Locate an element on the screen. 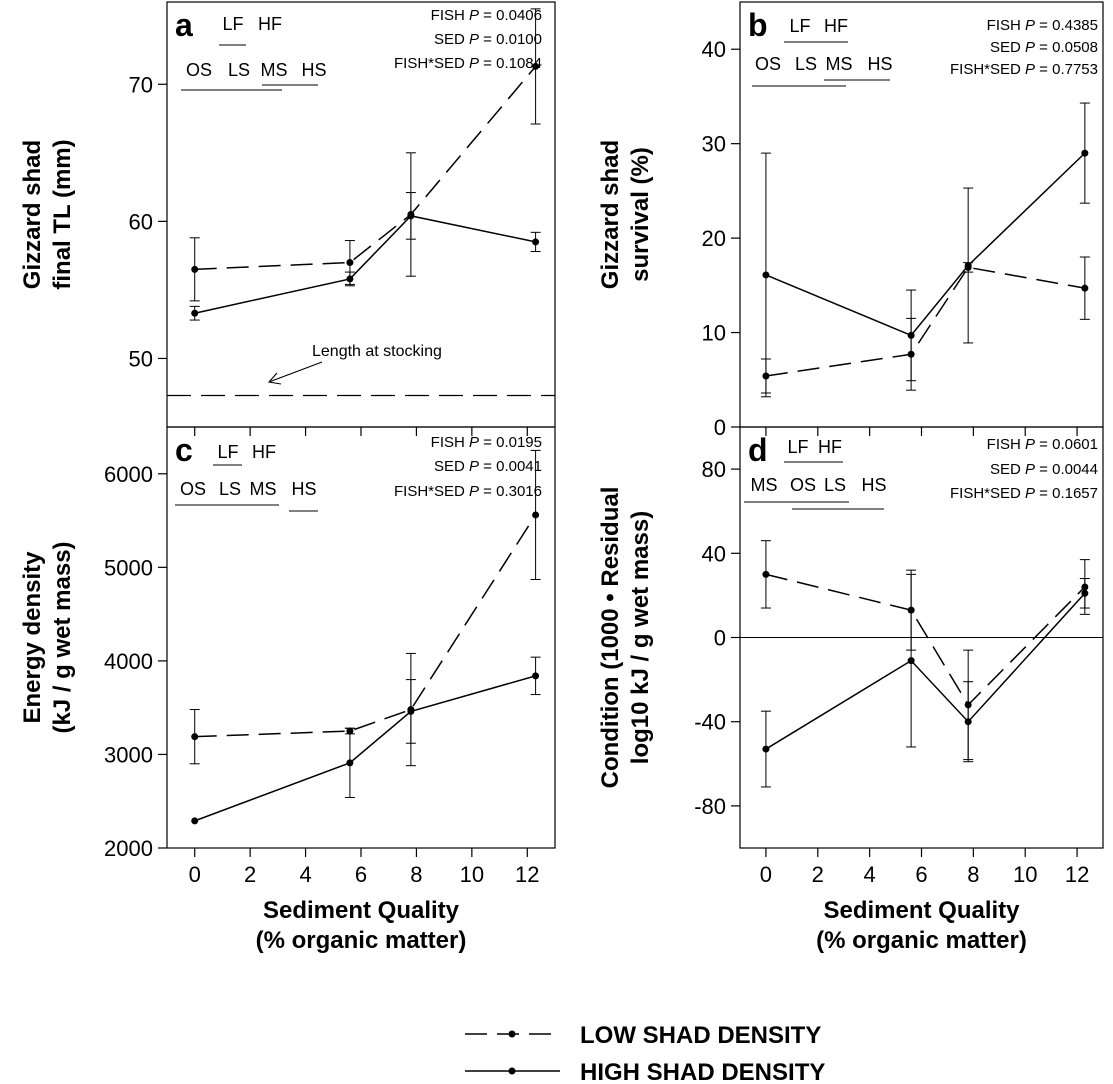 The height and width of the screenshot is (1084, 1113). y-tick-label: -40 is located at coordinates (710, 722).